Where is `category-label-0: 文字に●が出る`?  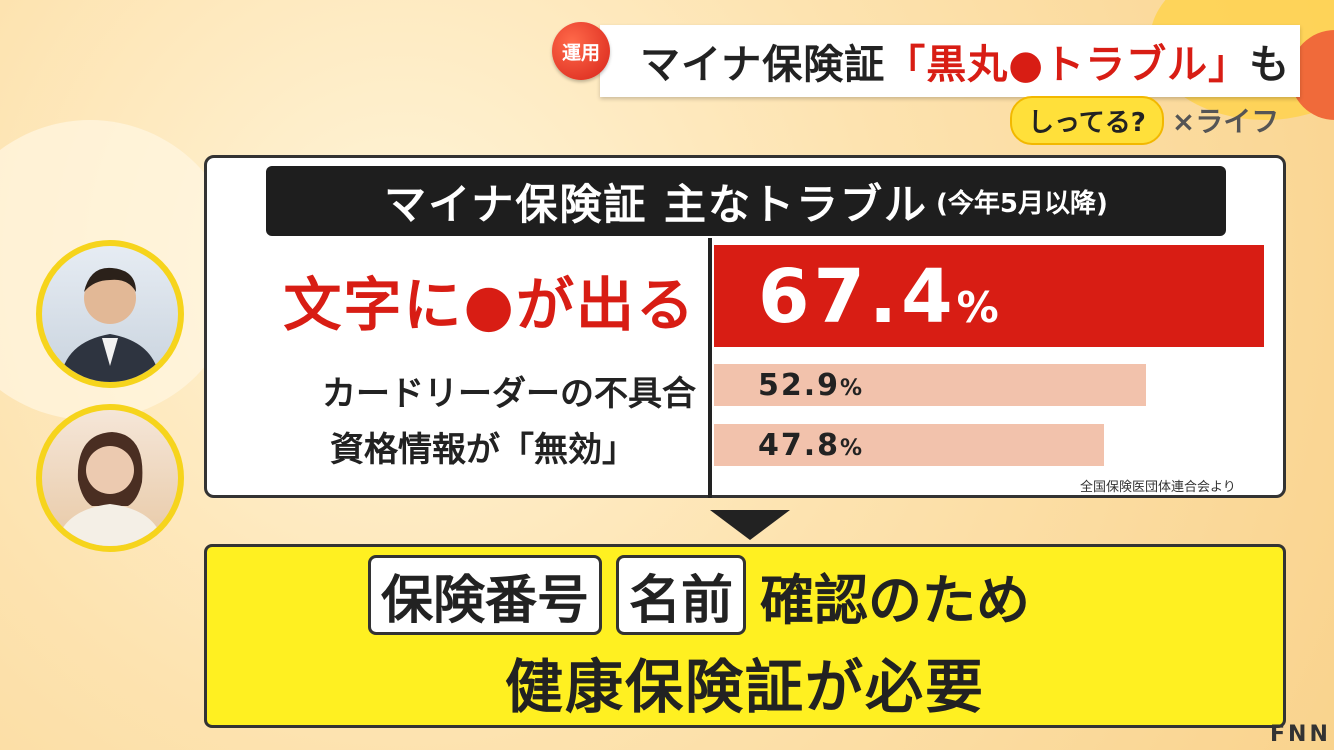 category-label-0: 文字に●が出る is located at coordinates (489, 305).